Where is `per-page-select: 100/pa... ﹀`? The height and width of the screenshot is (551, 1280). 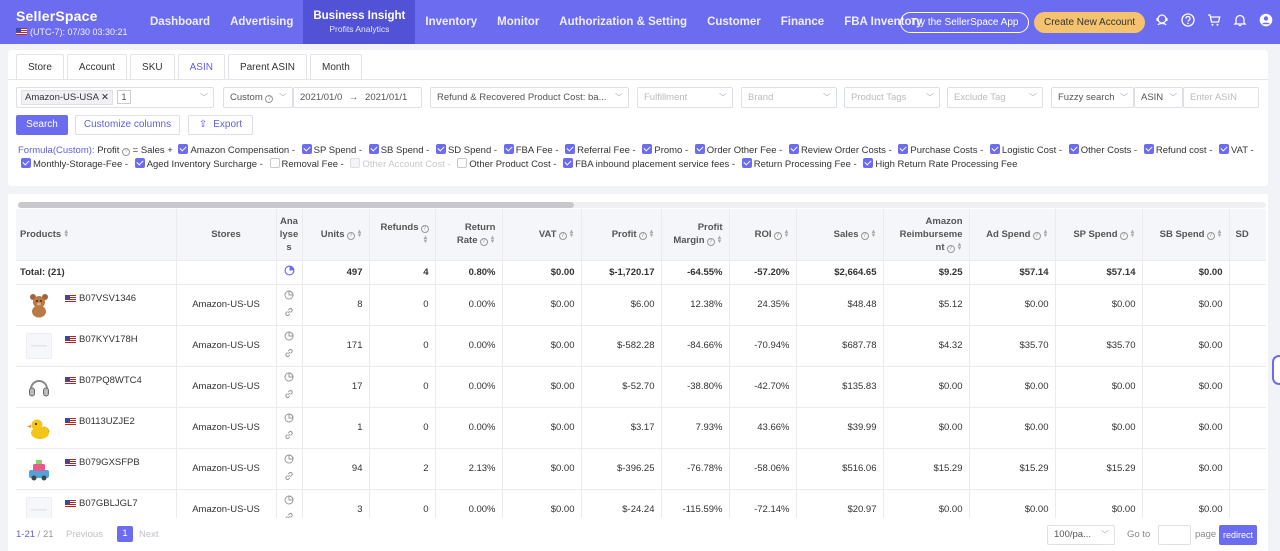
per-page-select: 100/pa... ﹀ is located at coordinates (1081, 535).